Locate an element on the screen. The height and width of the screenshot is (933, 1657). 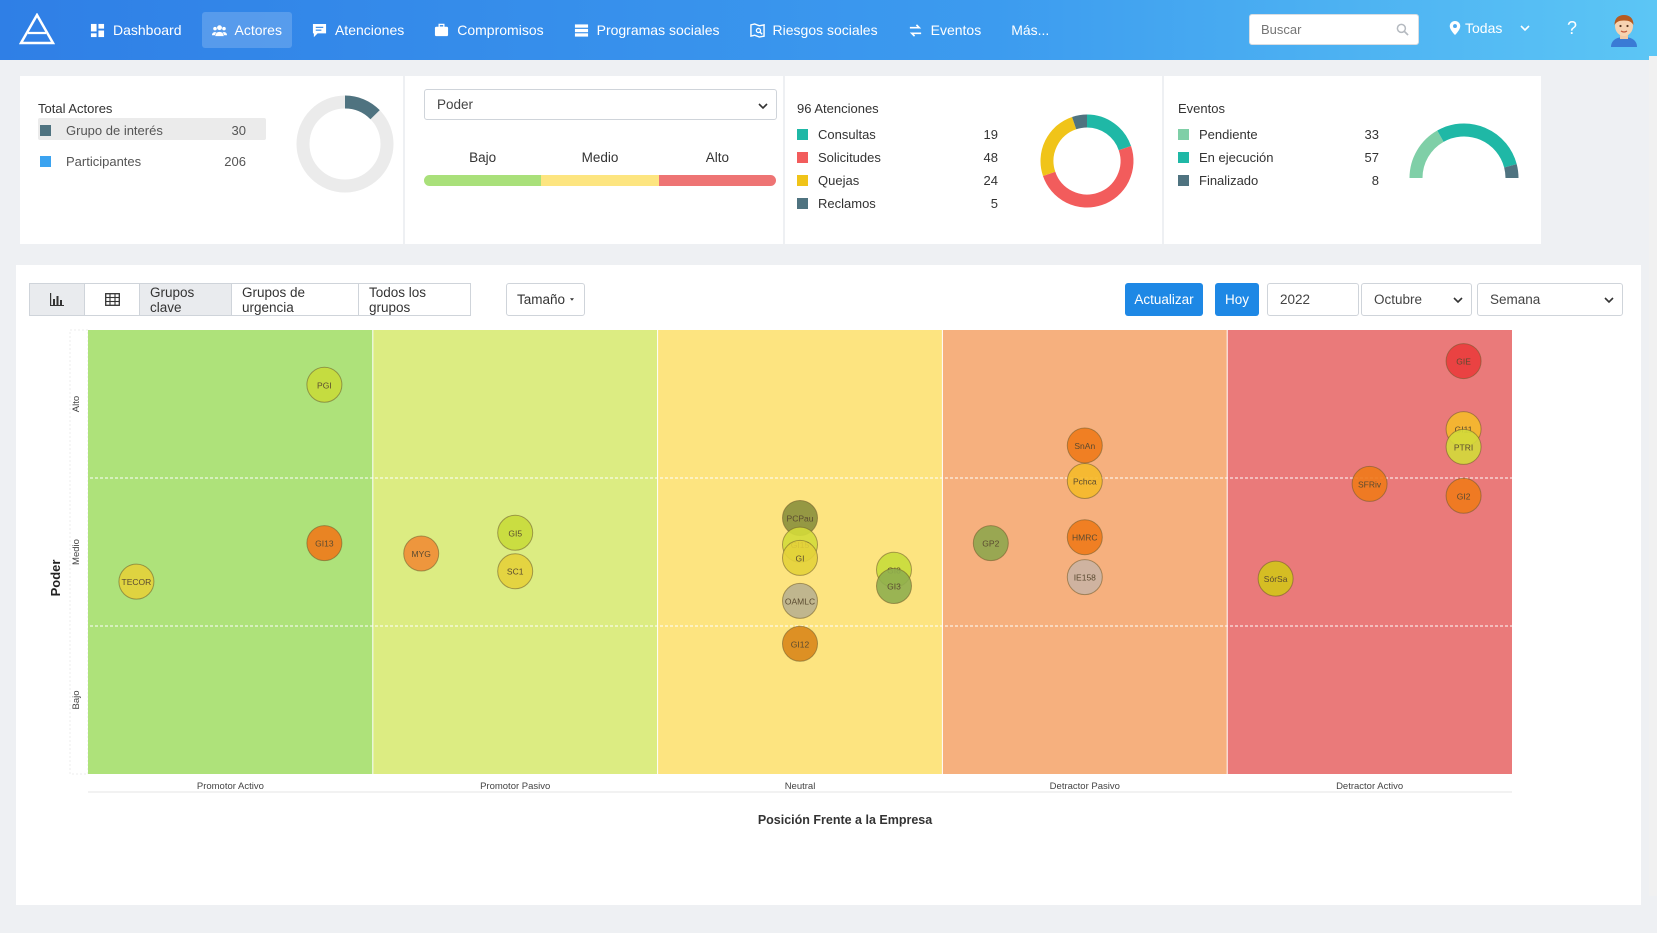
search-icon is located at coordinates (1402, 29).